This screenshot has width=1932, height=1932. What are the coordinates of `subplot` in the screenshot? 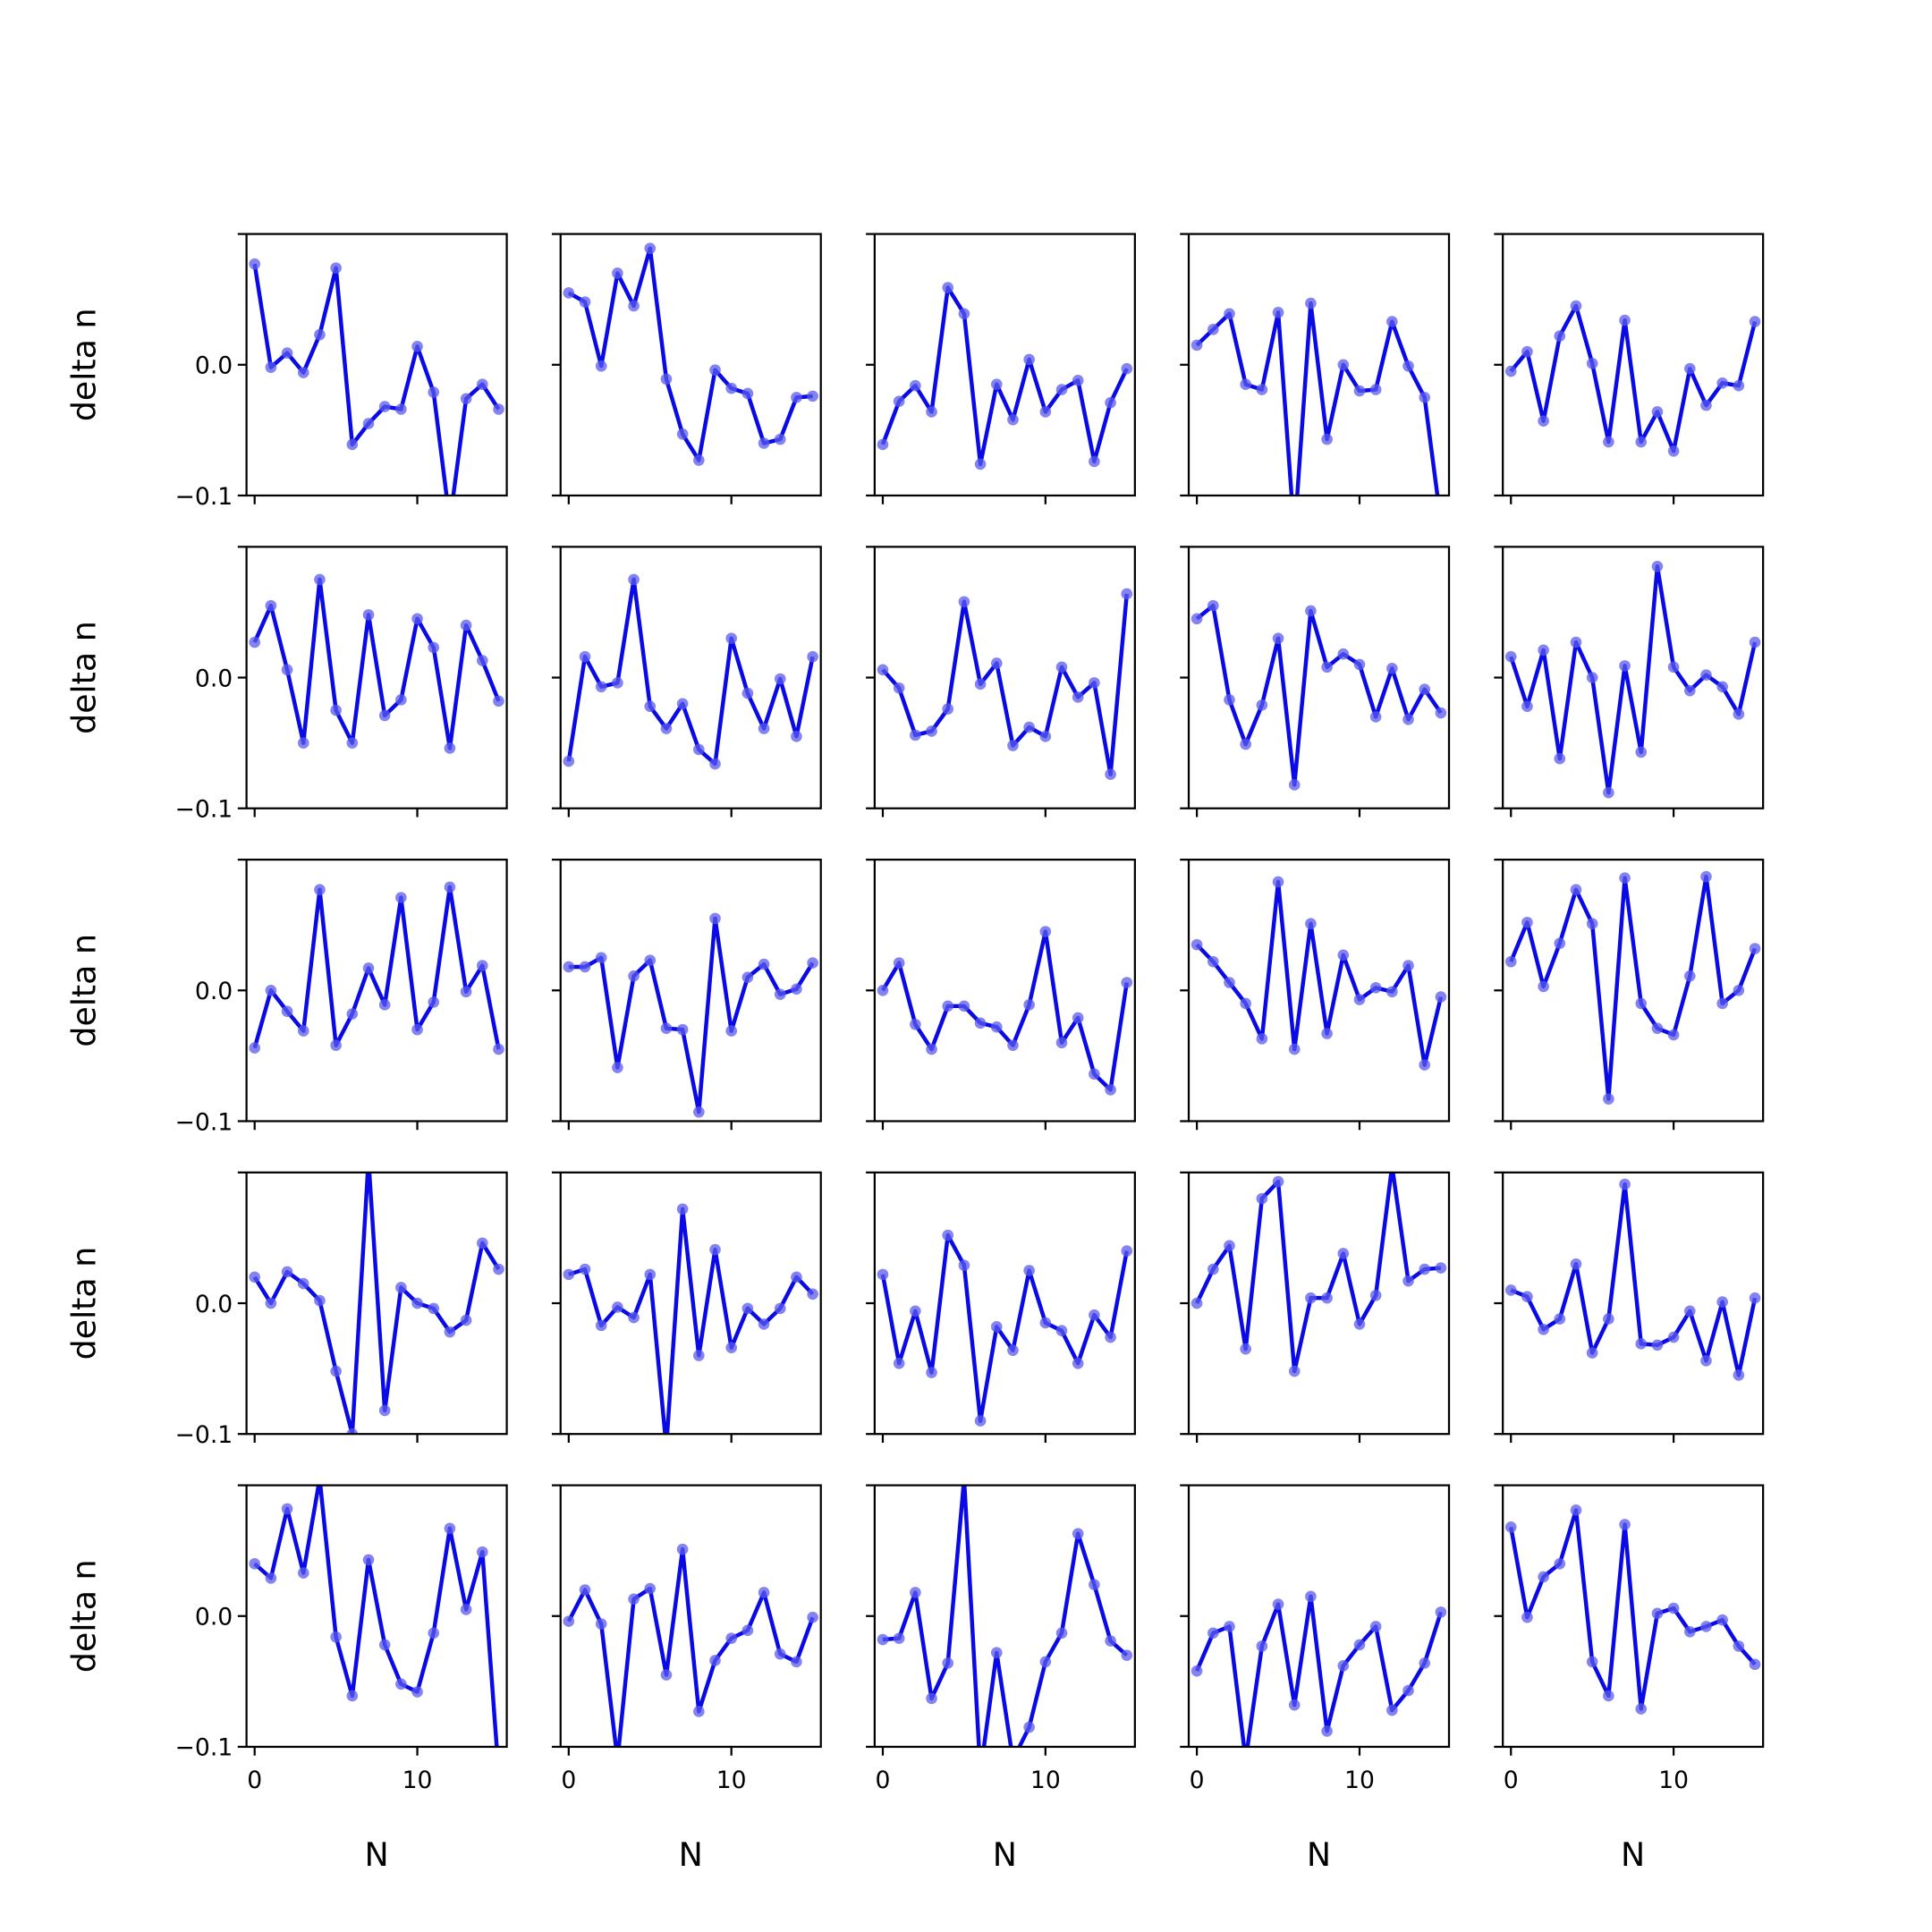 It's located at (1001, 1307).